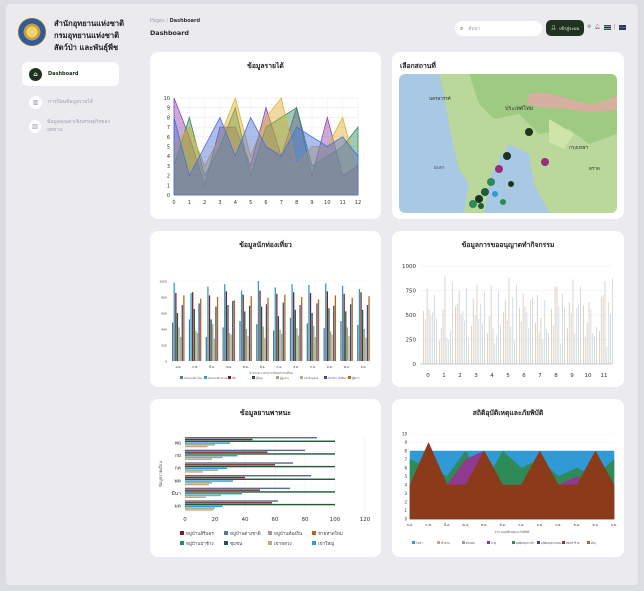 This screenshot has width=644, height=591. I want to click on brand-line-3: สัตว์ป่า และพันธุ์พืช, so click(86, 47).